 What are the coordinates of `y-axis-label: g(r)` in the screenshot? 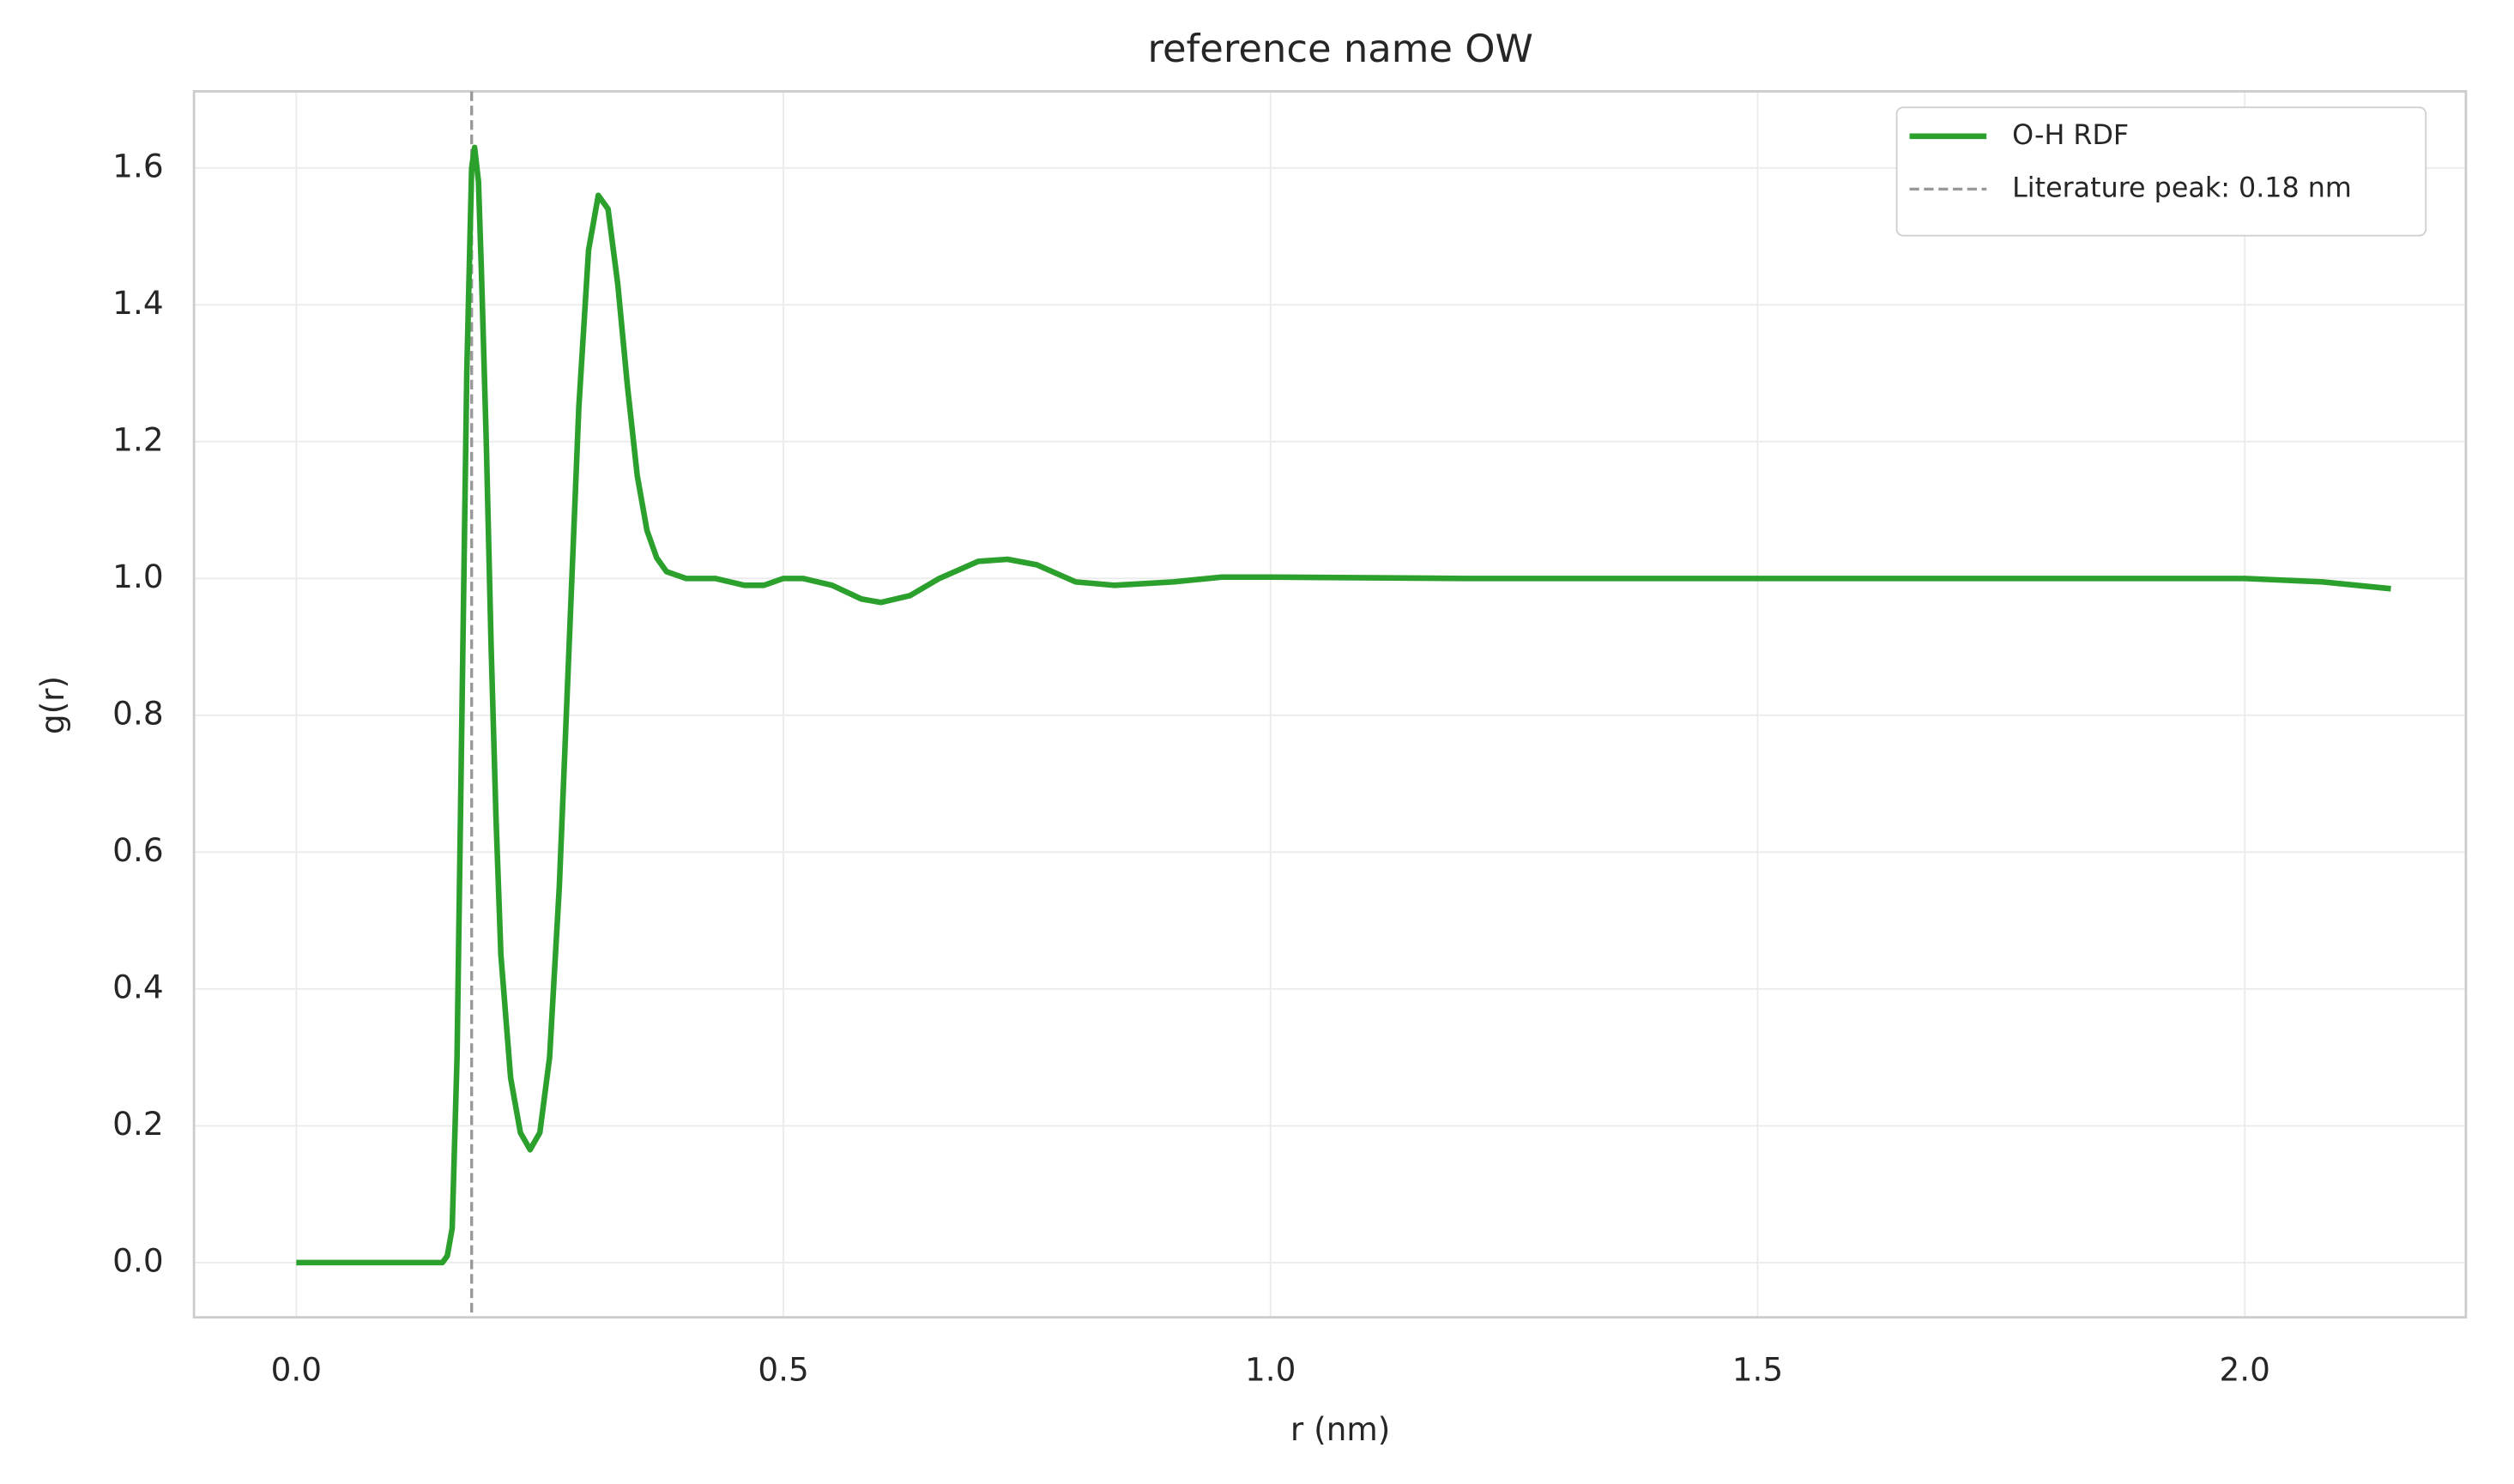 It's located at (52, 705).